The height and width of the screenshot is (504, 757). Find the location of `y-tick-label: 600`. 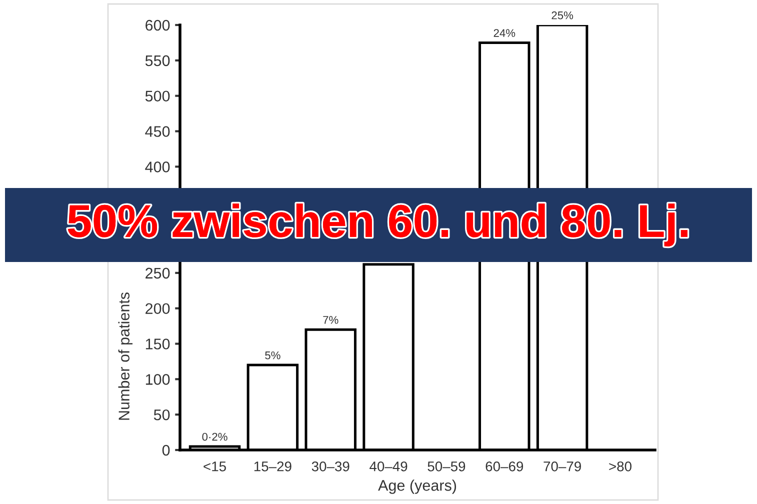

y-tick-label: 600 is located at coordinates (158, 25).